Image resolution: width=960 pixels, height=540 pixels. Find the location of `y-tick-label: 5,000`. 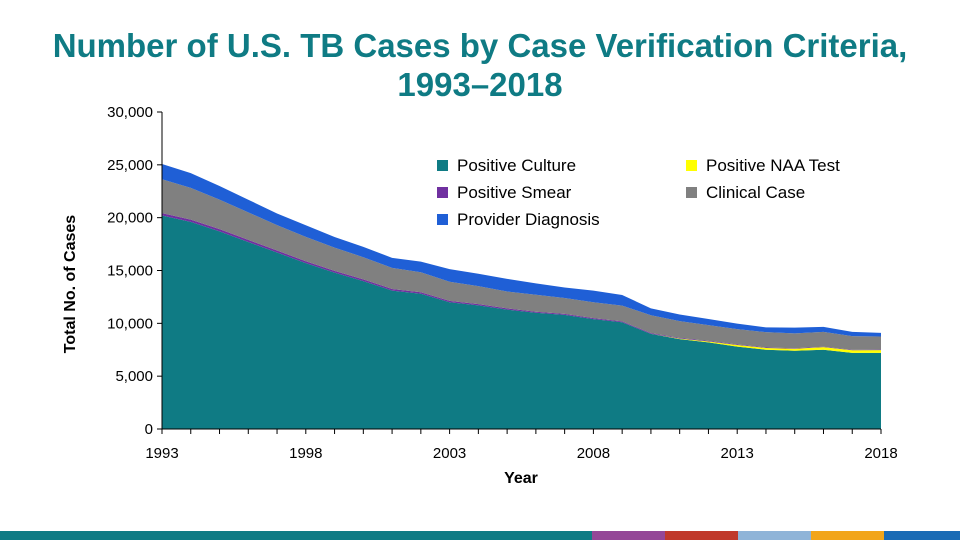

y-tick-label: 5,000 is located at coordinates (134, 376).